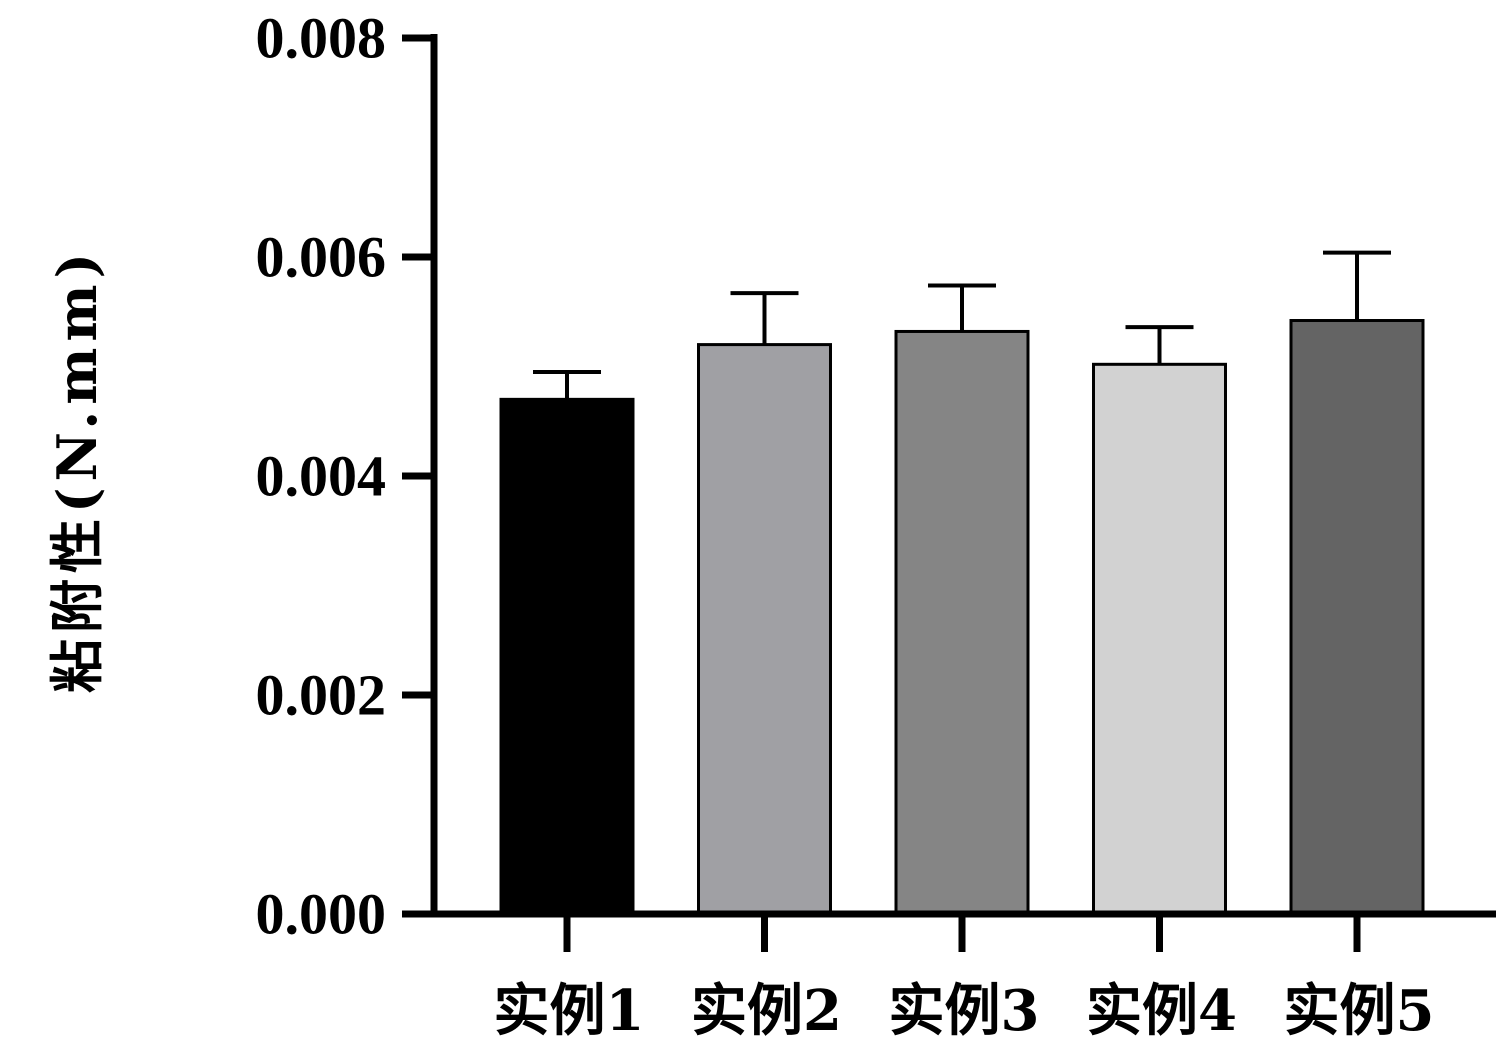 The height and width of the screenshot is (1051, 1511). What do you see at coordinates (964, 1011) in the screenshot?
I see `x-tick-label-3: 实例3` at bounding box center [964, 1011].